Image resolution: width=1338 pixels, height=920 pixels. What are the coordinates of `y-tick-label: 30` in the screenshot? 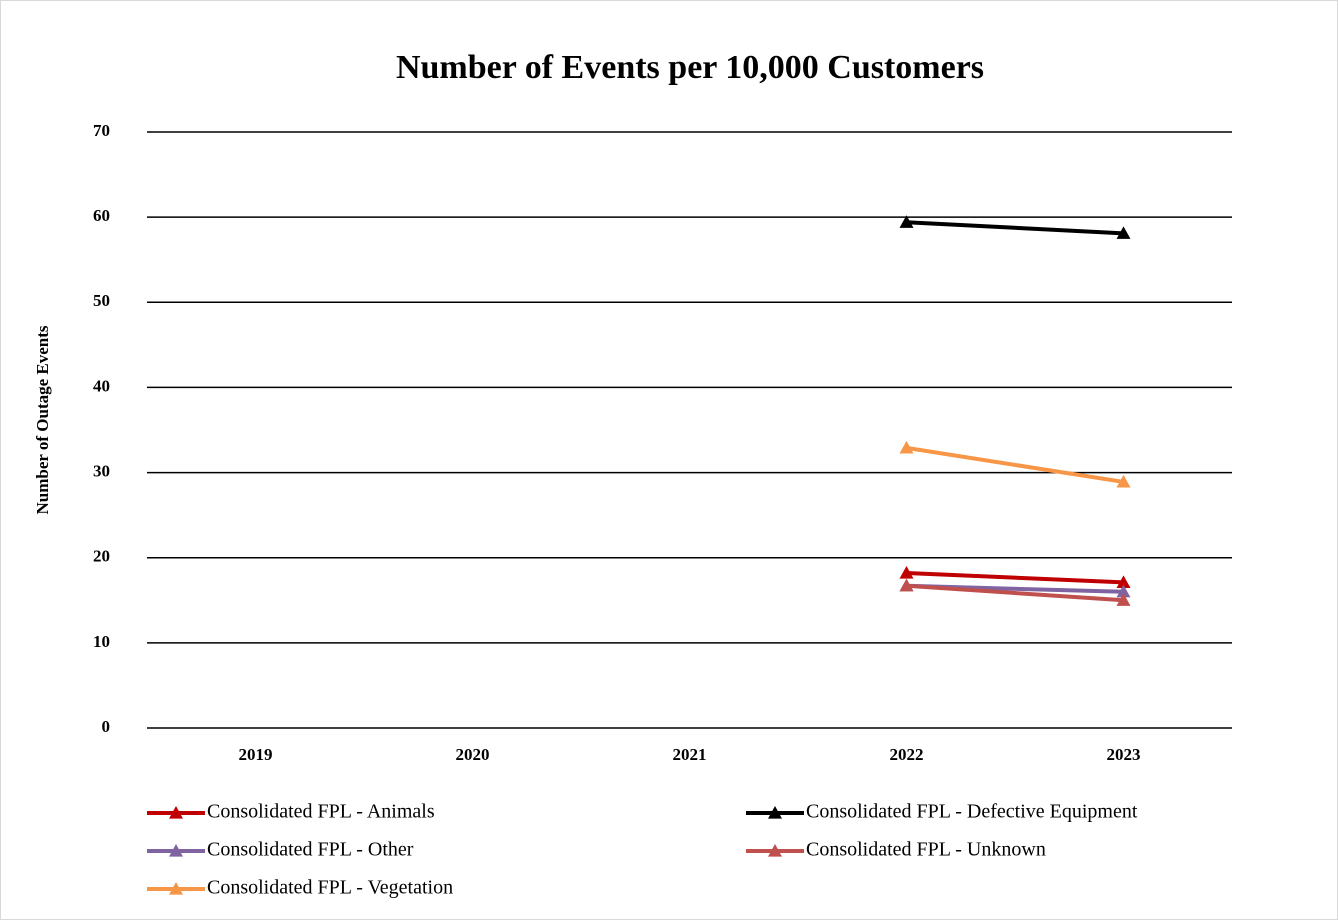 It's located at (101, 470).